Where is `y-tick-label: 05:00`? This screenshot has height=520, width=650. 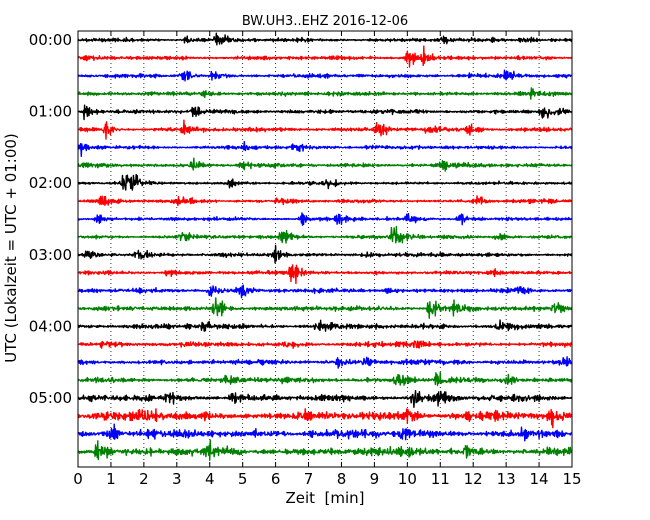
y-tick-label: 05:00 is located at coordinates (50, 398).